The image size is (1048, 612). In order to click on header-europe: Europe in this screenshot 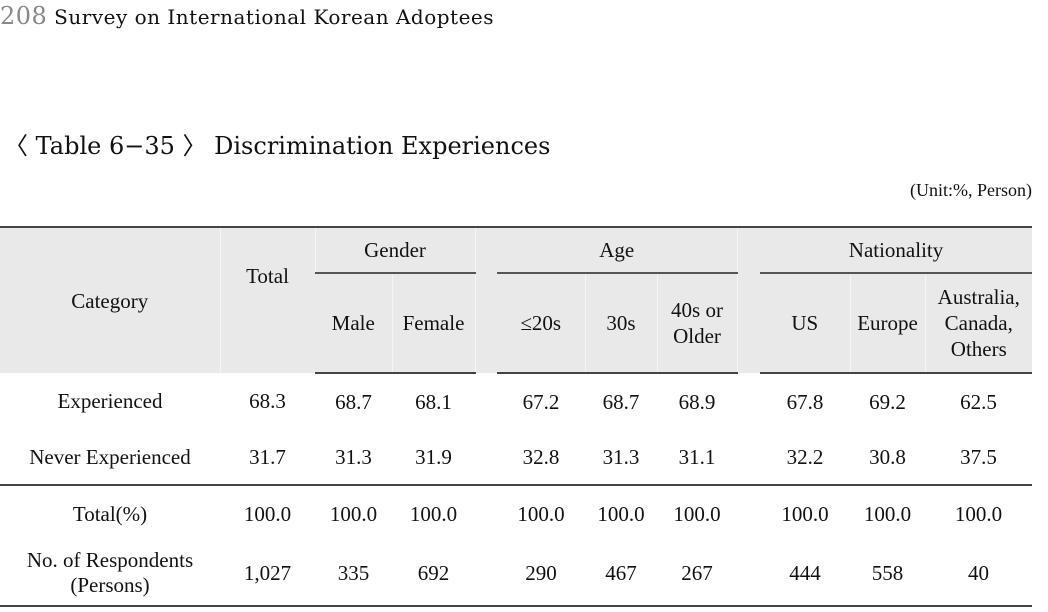, I will do `click(887, 323)`.